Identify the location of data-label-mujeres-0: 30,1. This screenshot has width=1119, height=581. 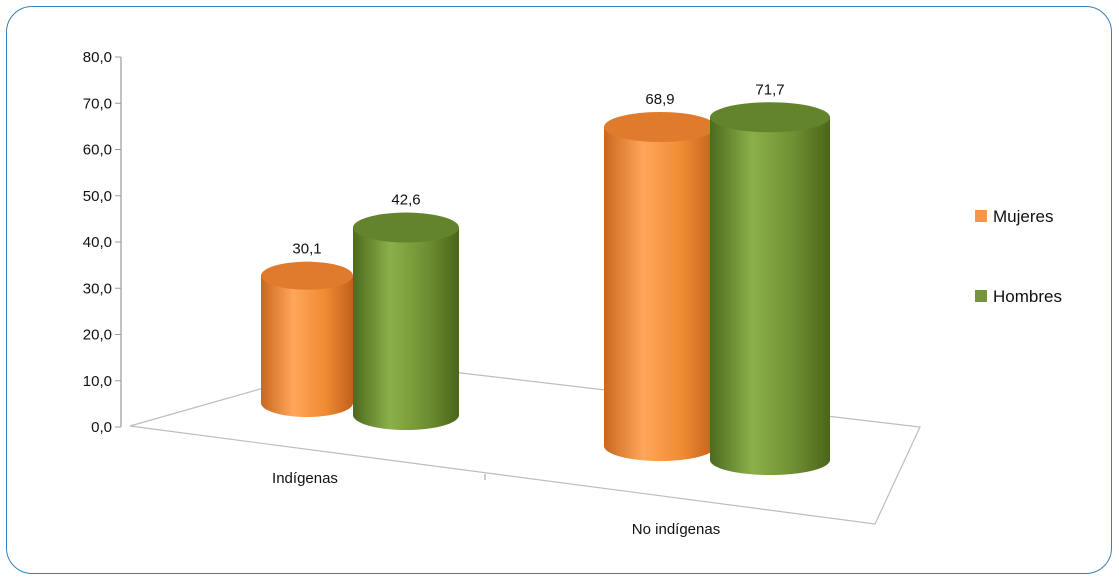
(306, 249).